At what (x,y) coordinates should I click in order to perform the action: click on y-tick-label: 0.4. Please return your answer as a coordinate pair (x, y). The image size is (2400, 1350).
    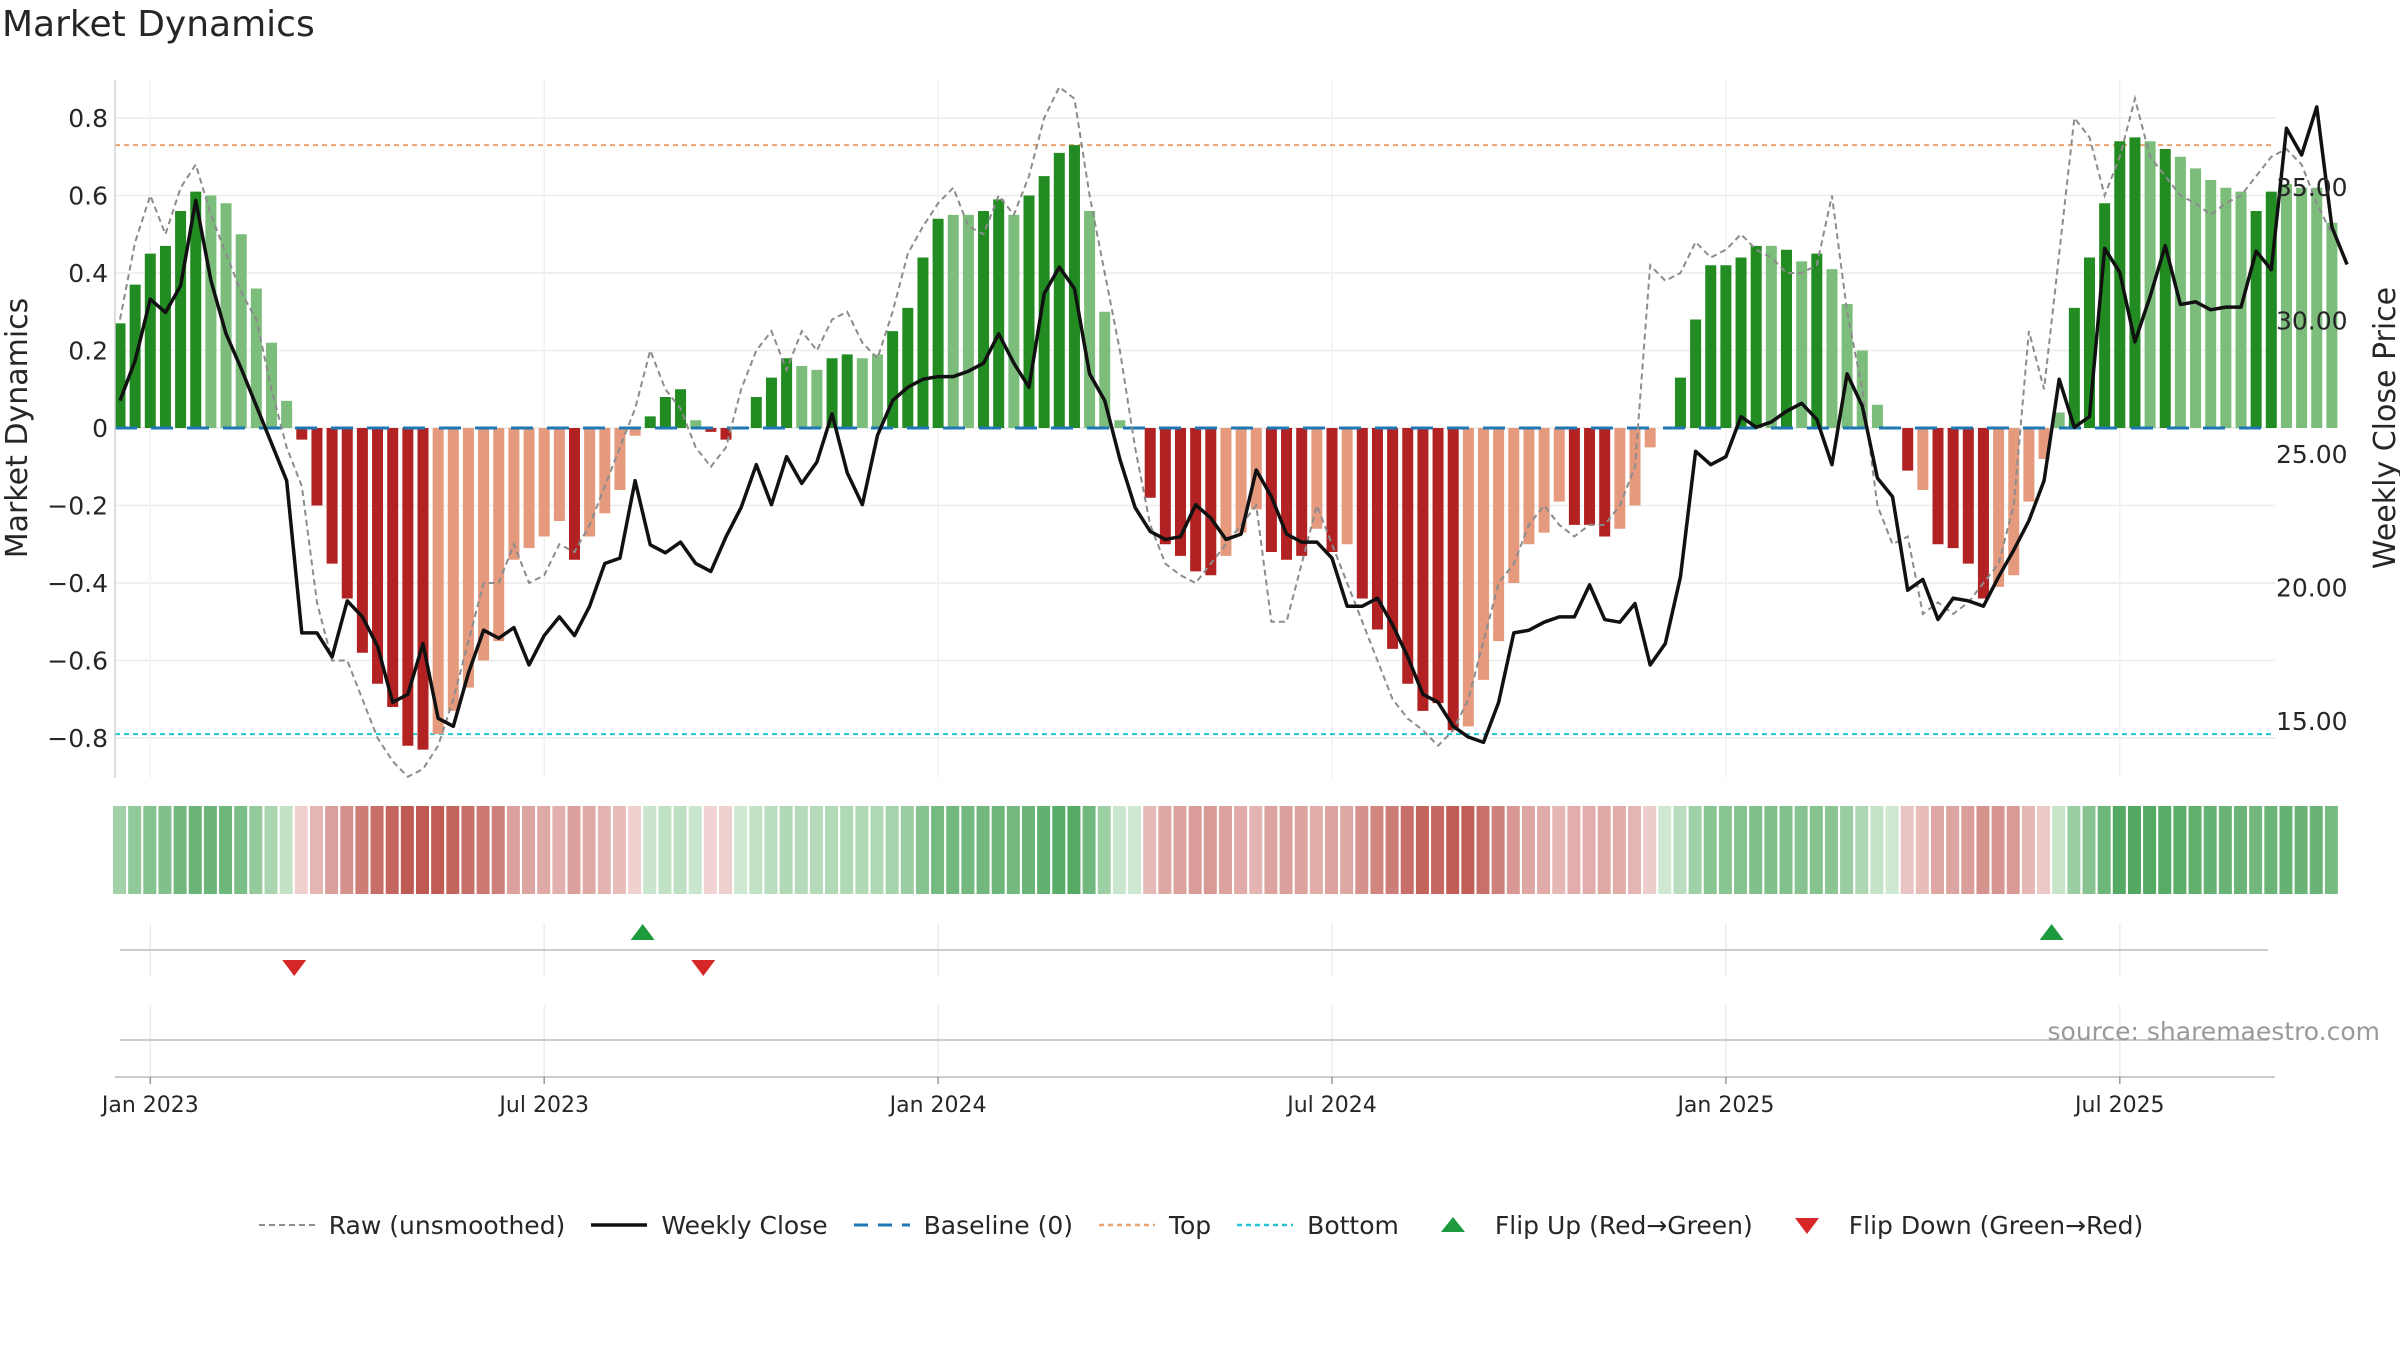
    Looking at the image, I should click on (88, 273).